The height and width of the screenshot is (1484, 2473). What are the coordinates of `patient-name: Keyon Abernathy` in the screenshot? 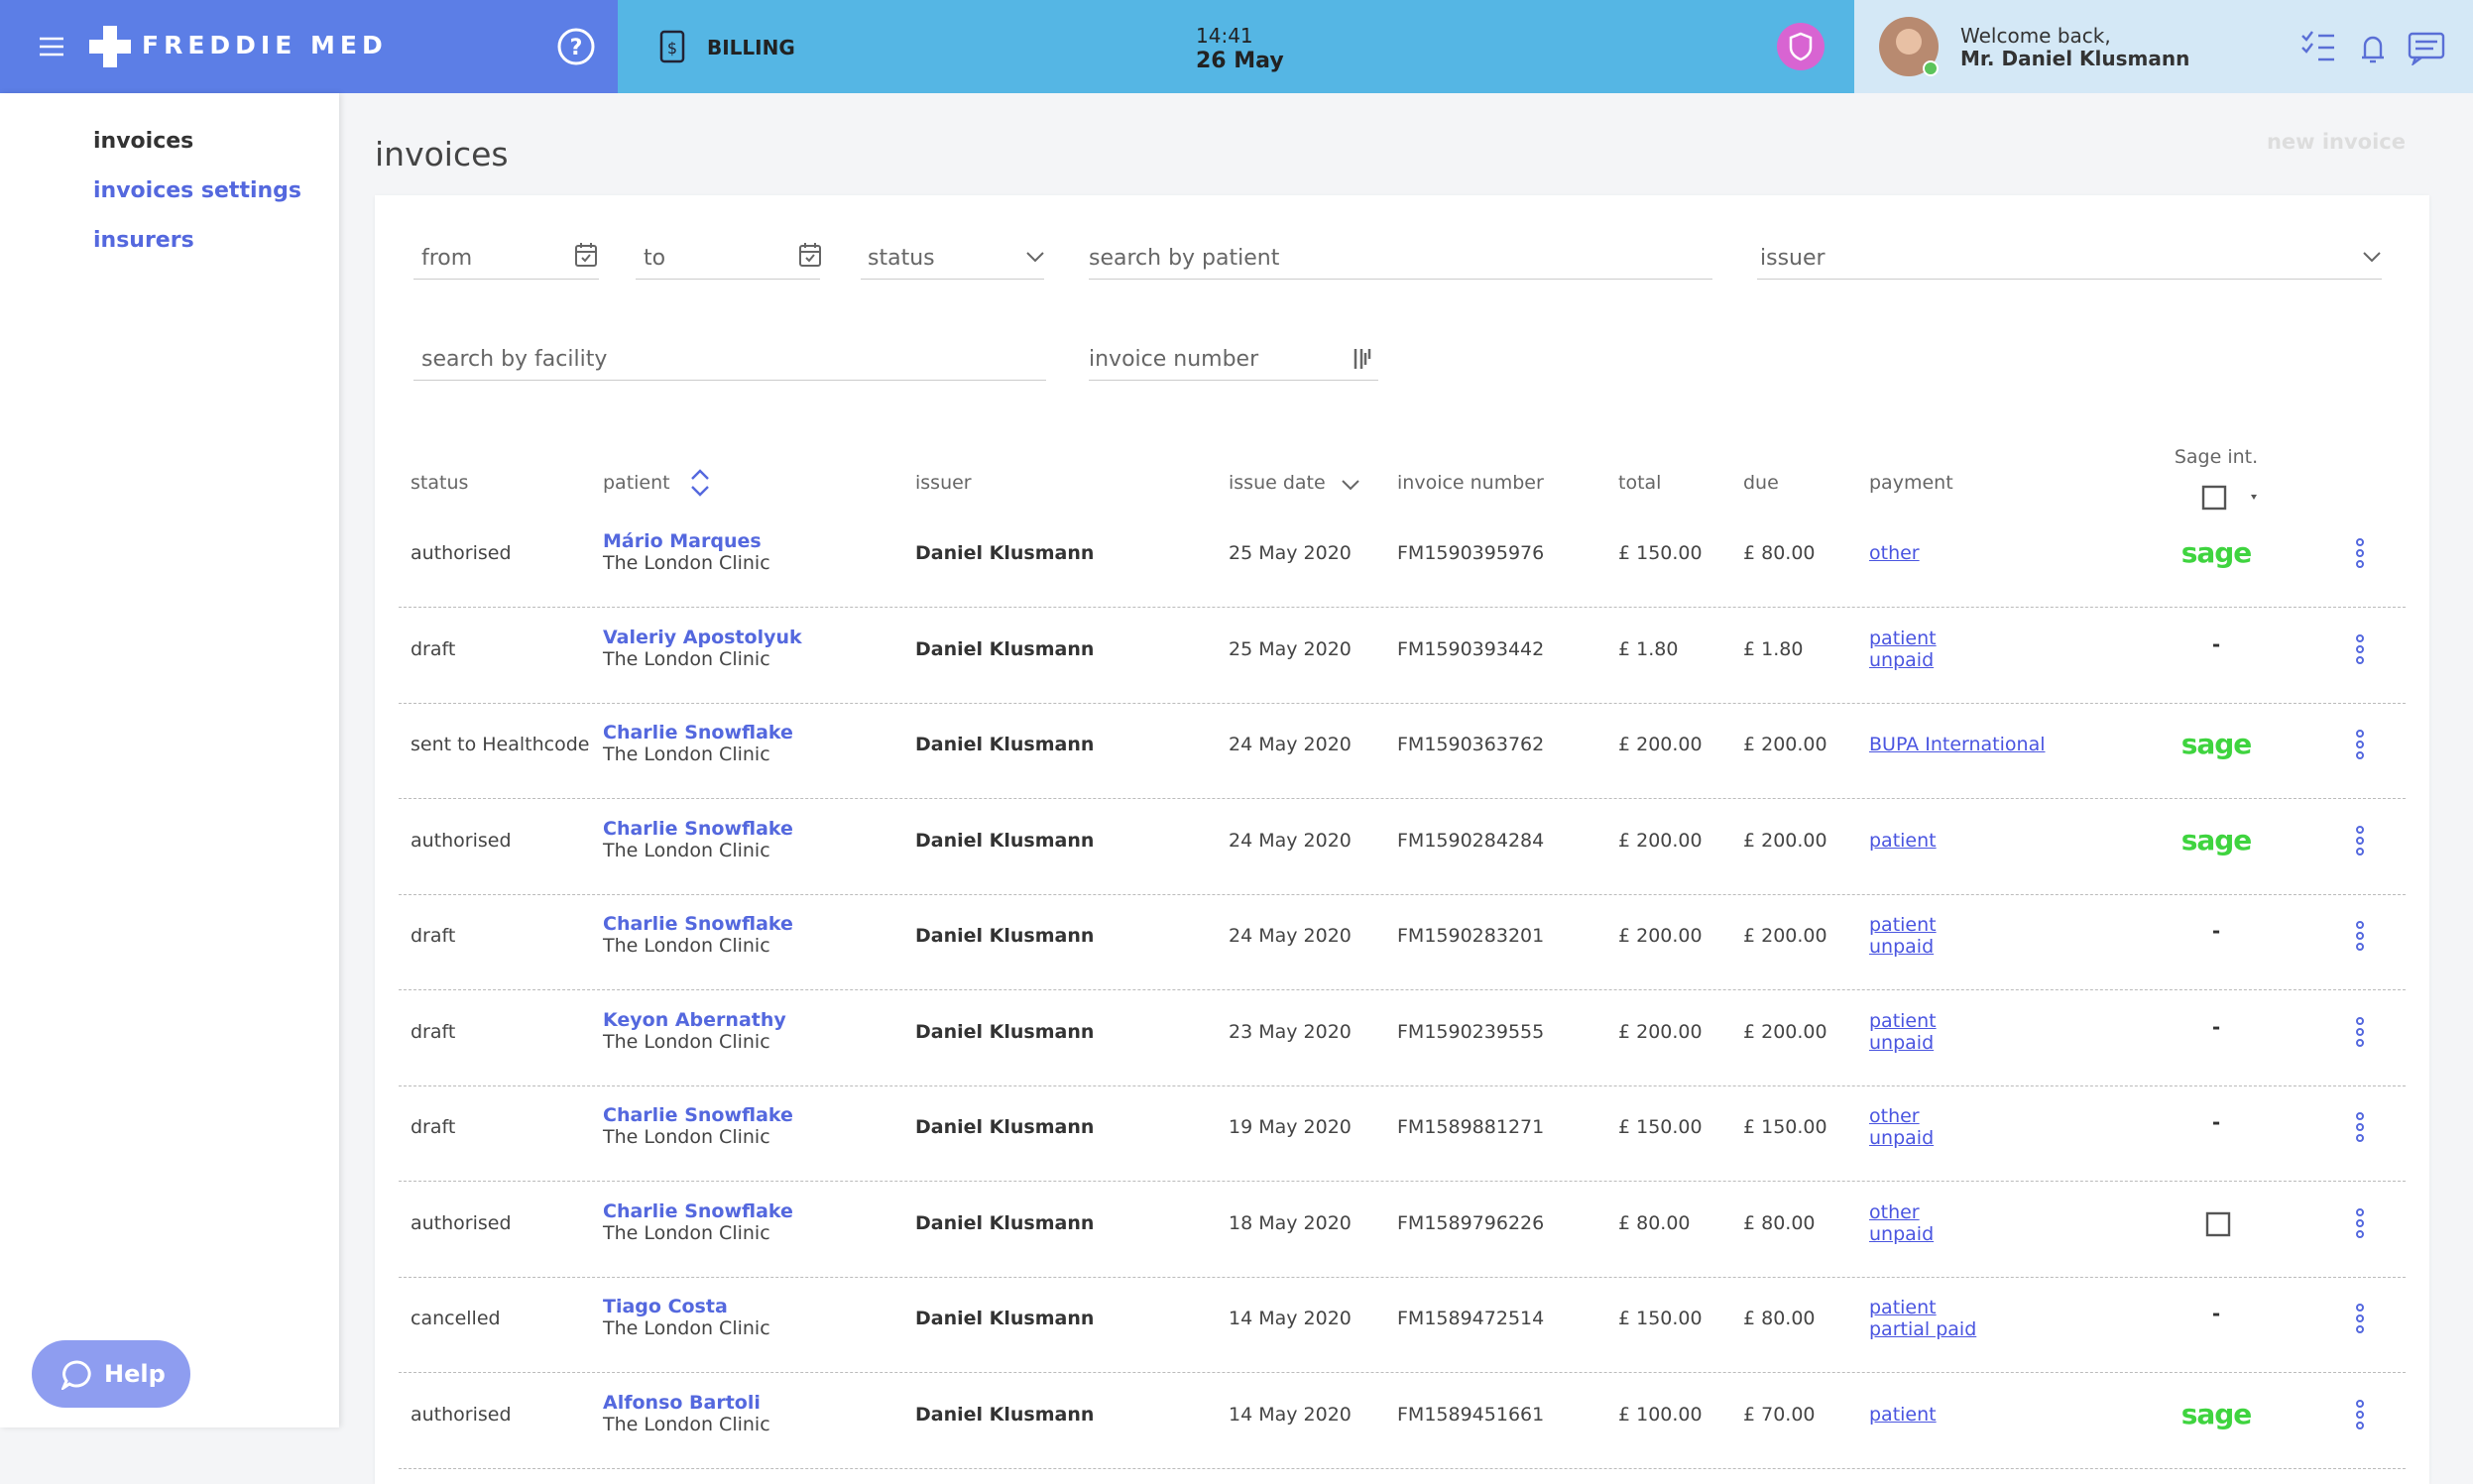 It's located at (694, 1019).